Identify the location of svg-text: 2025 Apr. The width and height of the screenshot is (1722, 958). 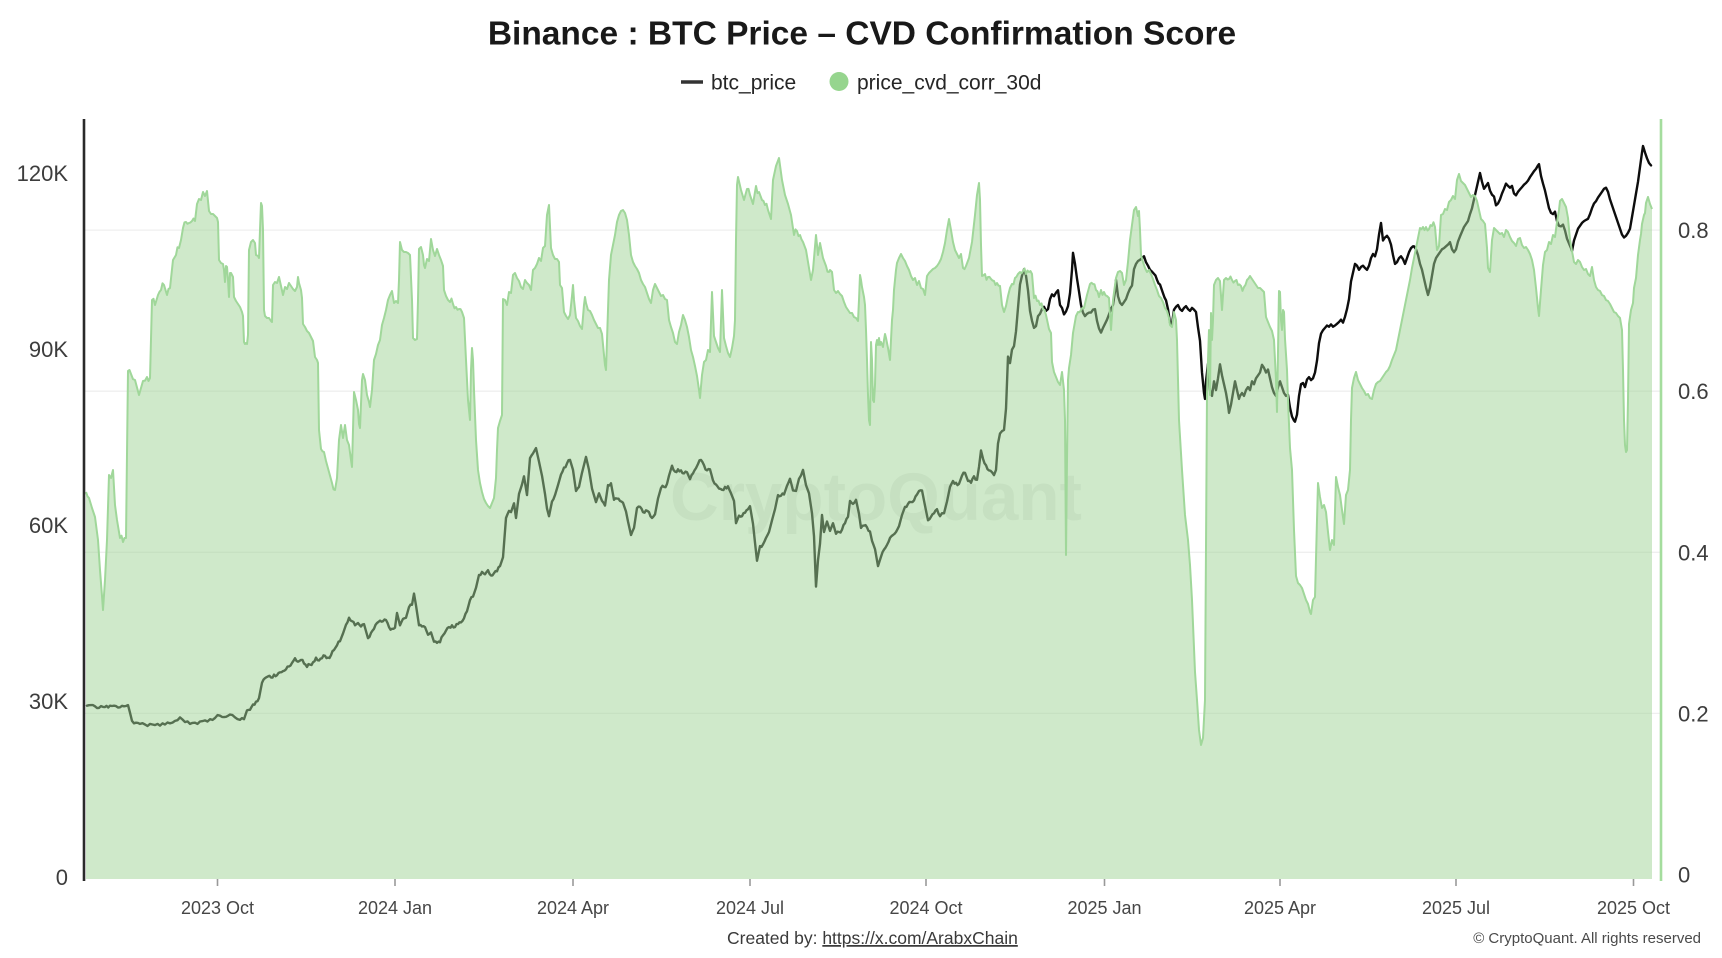
(1280, 908).